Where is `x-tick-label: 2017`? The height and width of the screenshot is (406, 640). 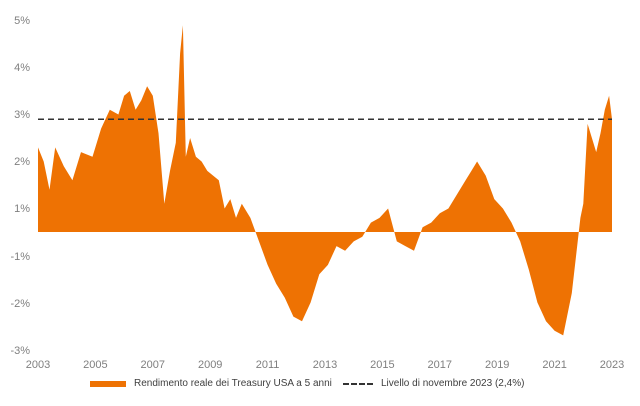 x-tick-label: 2017 is located at coordinates (440, 365).